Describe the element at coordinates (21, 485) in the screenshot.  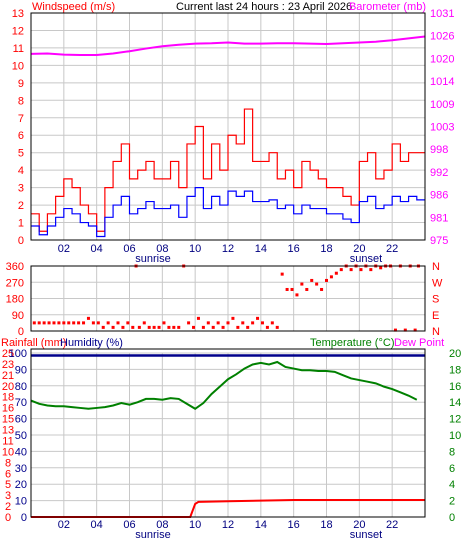
I see `humidity-tick-label: 20` at that location.